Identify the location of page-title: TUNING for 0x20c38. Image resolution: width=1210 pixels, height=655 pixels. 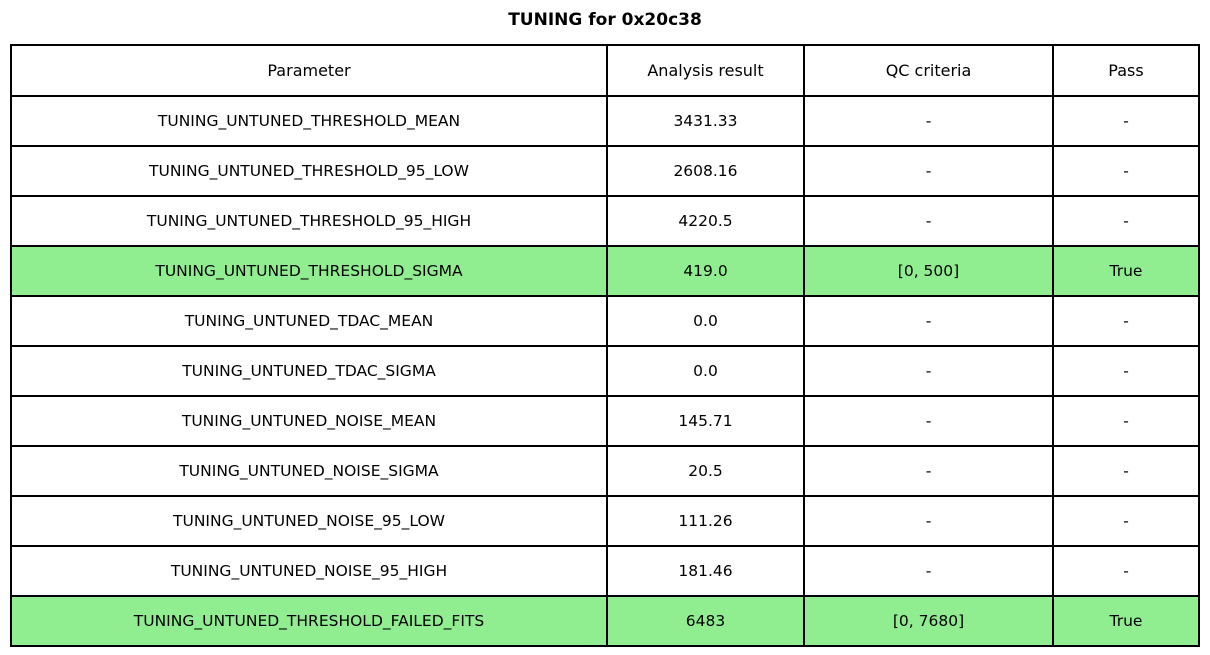
(605, 20).